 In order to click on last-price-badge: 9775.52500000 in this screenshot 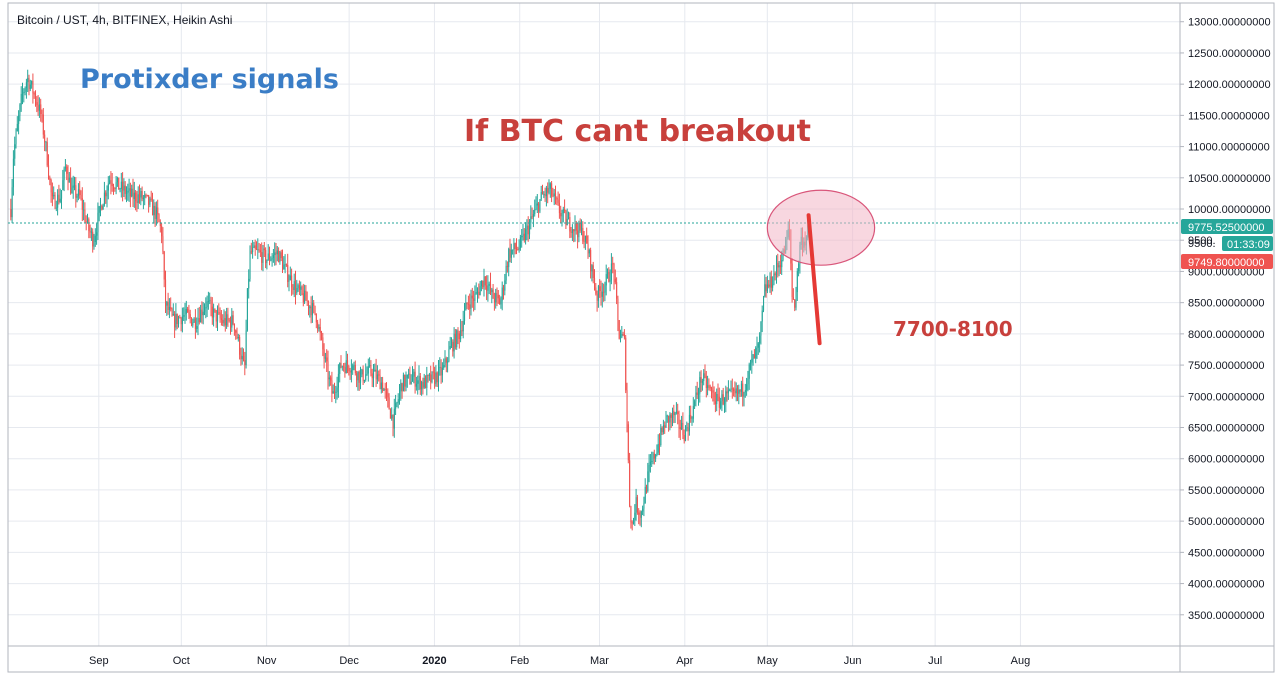, I will do `click(1227, 226)`.